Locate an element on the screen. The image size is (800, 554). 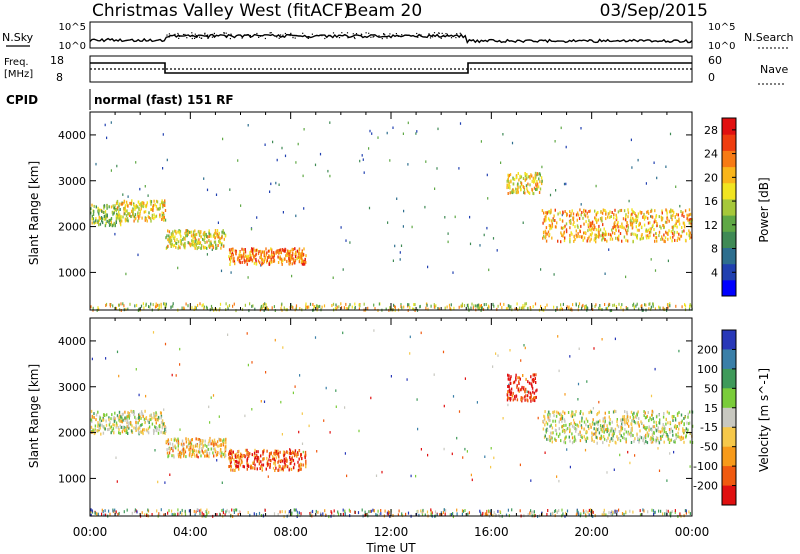
colorbar-tick-label: 20 is located at coordinates (711, 177).